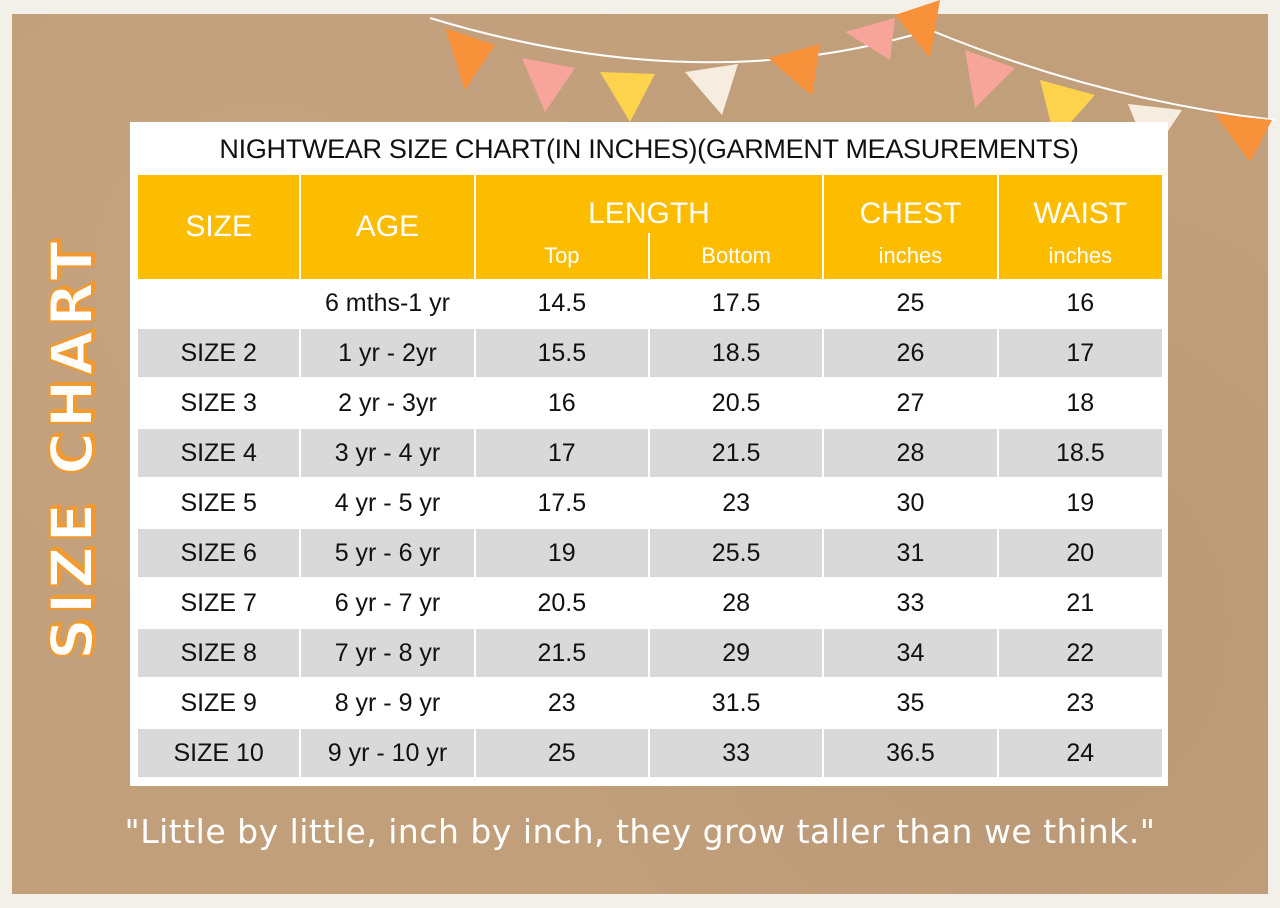 The height and width of the screenshot is (908, 1280). I want to click on side-heading: SIZE CHART, so click(72, 448).